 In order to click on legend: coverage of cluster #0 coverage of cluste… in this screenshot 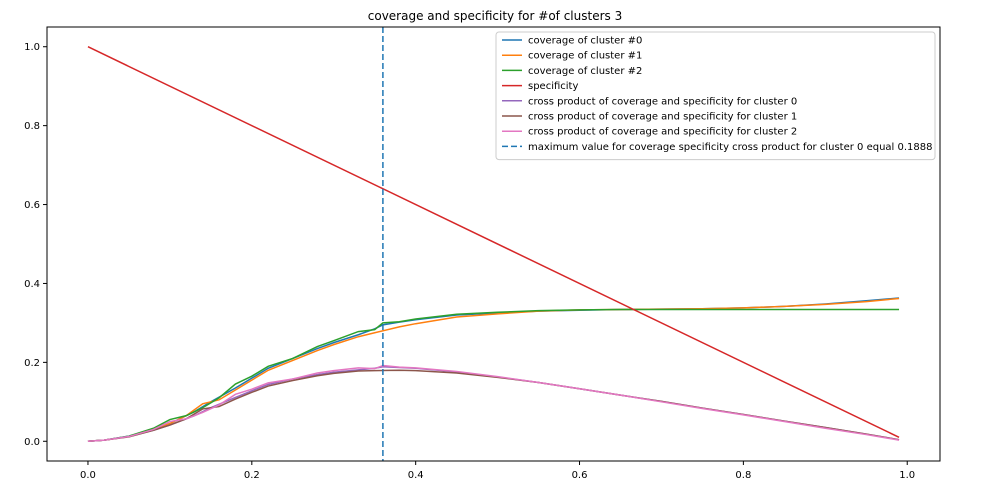, I will do `click(715, 96)`.